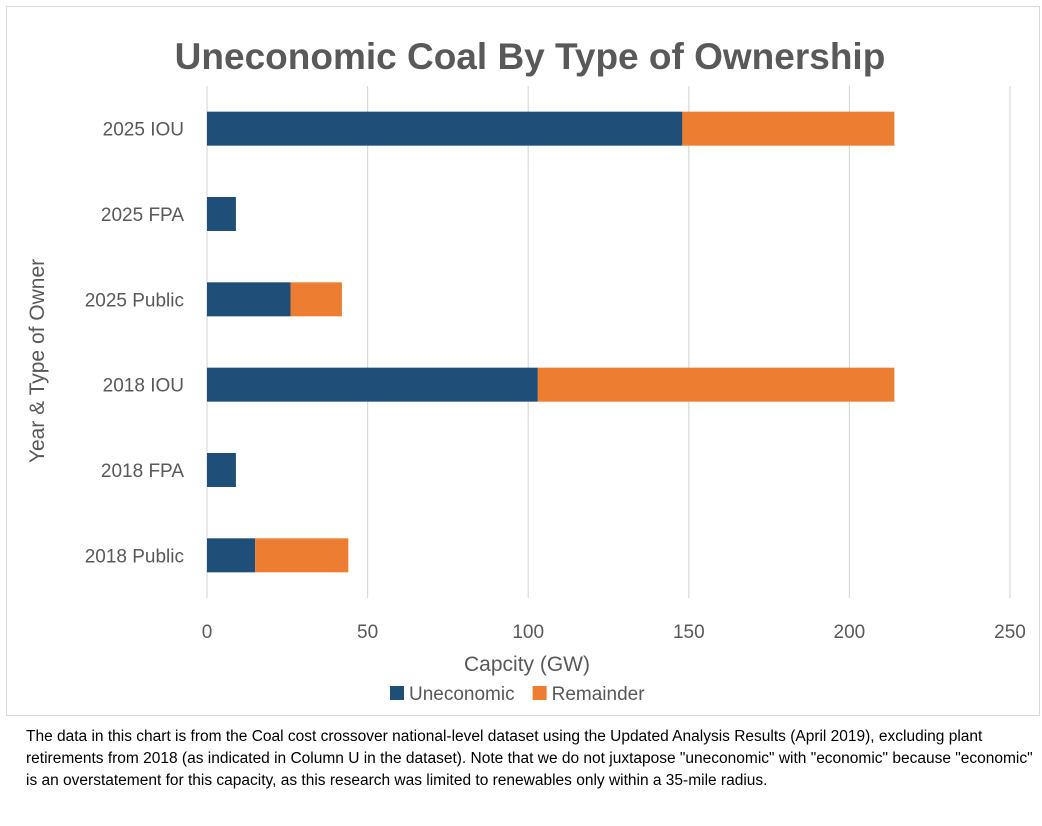  Describe the element at coordinates (850, 632) in the screenshot. I see `x-tick-label: 200` at that location.